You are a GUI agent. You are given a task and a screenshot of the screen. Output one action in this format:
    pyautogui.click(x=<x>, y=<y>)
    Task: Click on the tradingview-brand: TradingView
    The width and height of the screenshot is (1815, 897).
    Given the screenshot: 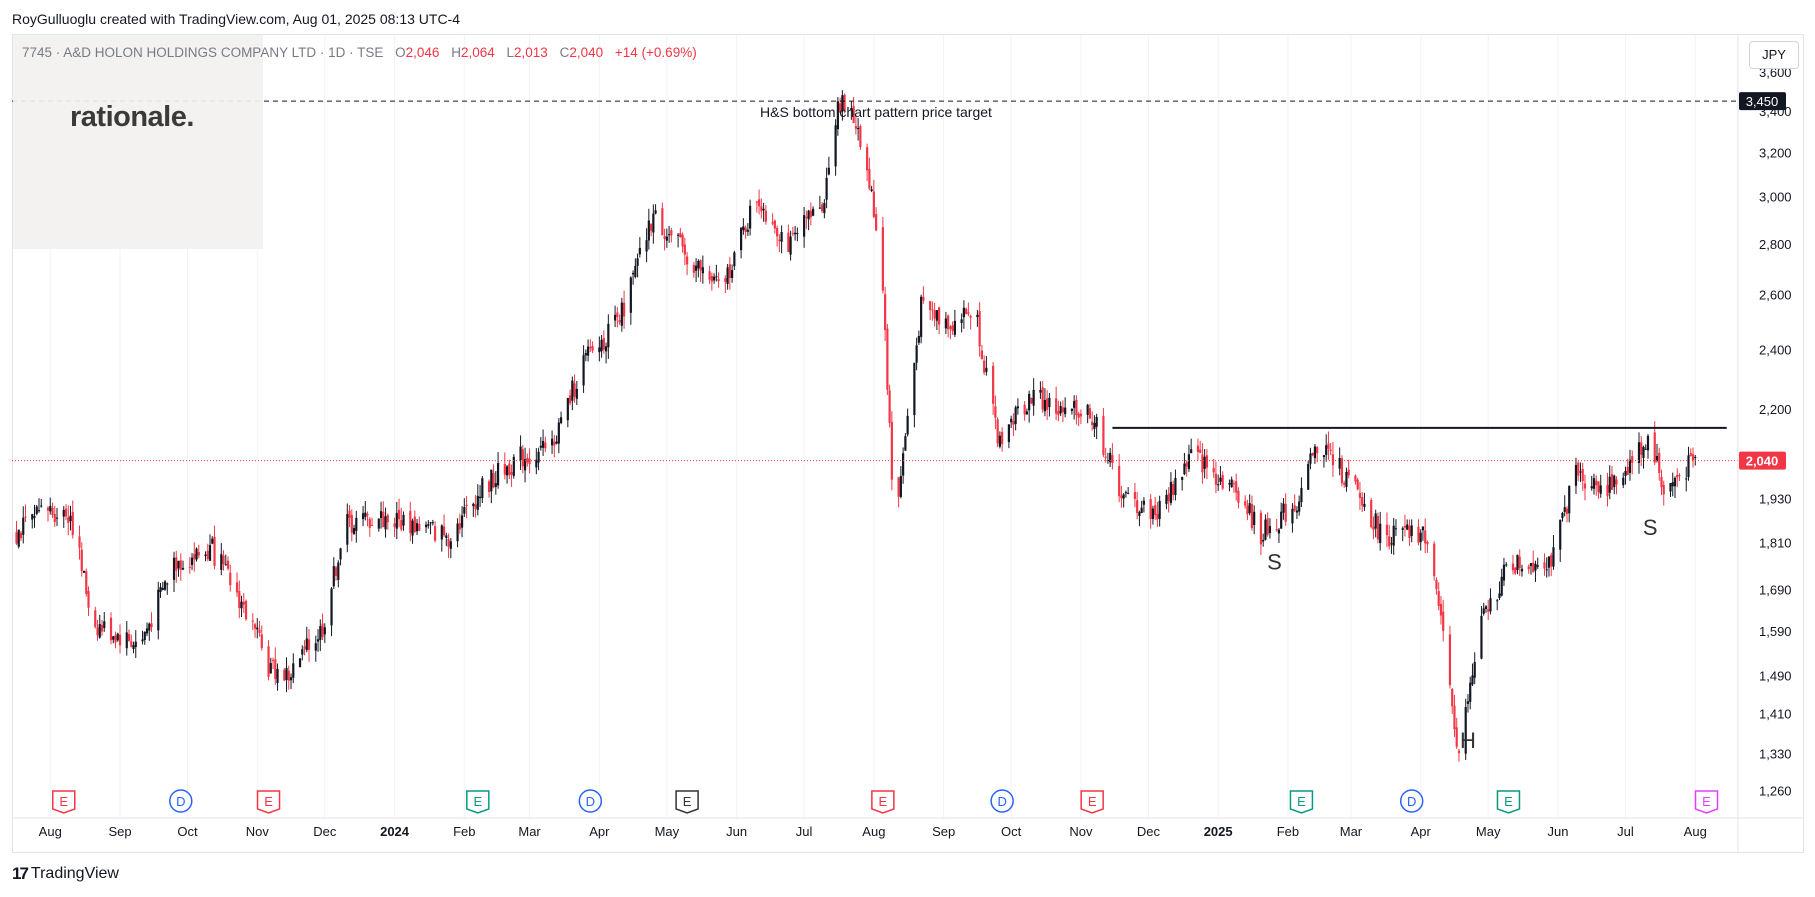 What is the action you would take?
    pyautogui.click(x=74, y=873)
    